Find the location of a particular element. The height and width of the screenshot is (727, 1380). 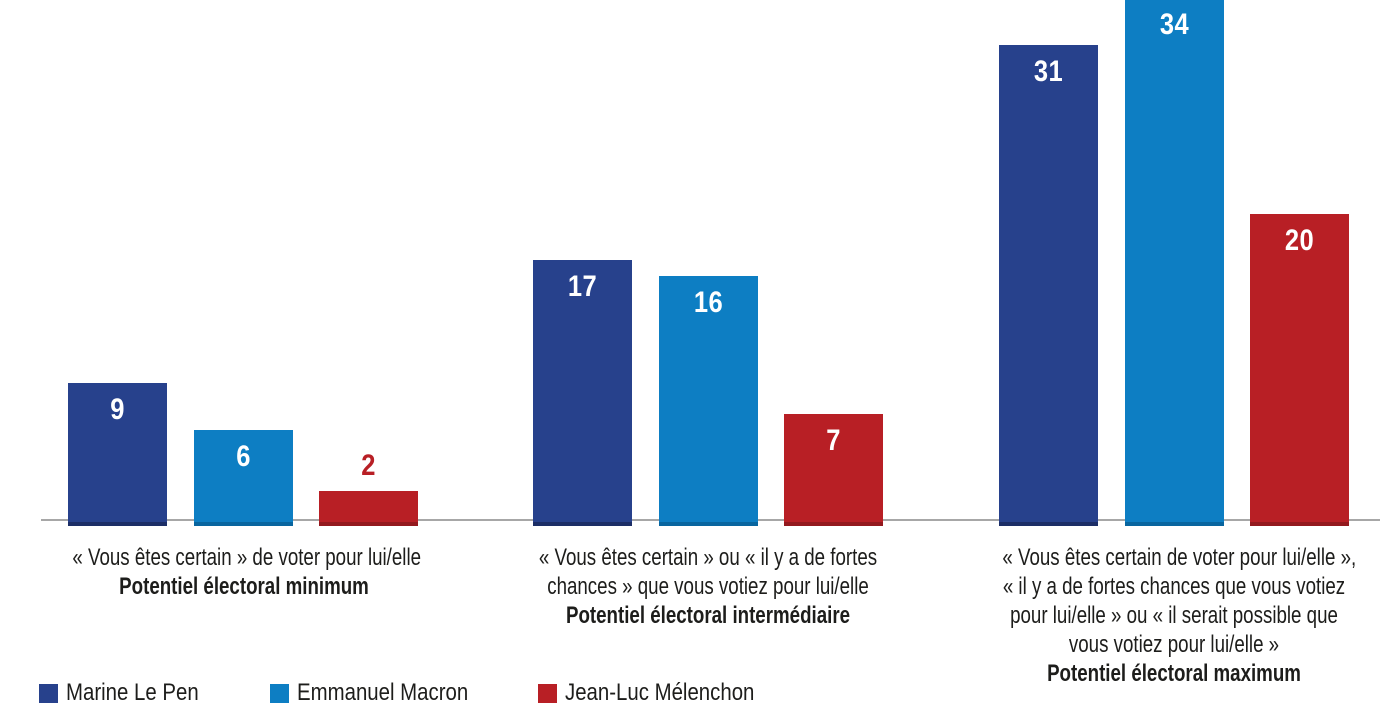

bar-value-label: 2 is located at coordinates (368, 465).